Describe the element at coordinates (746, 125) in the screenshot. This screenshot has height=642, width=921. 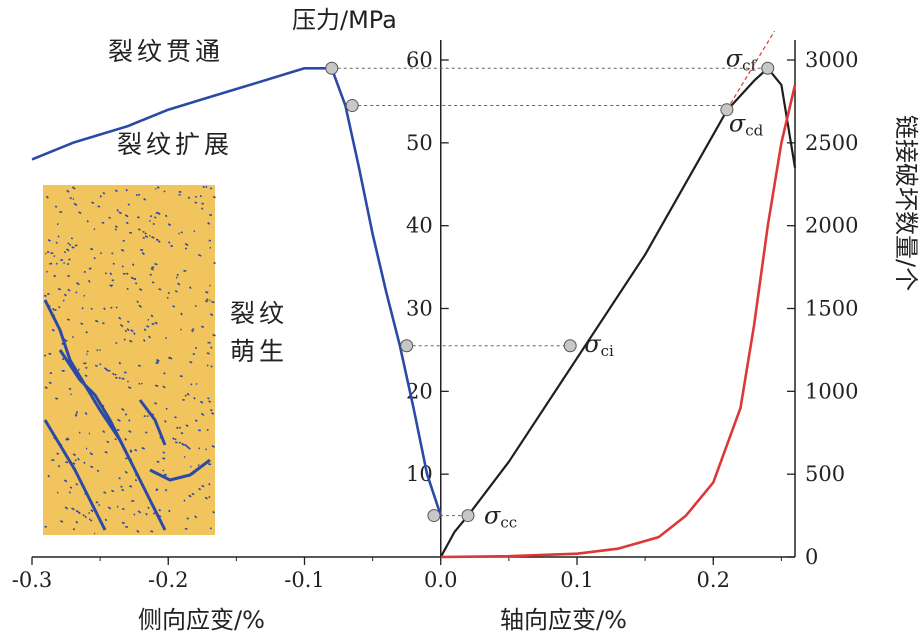
I see `sigma-cd-label: σcd` at that location.